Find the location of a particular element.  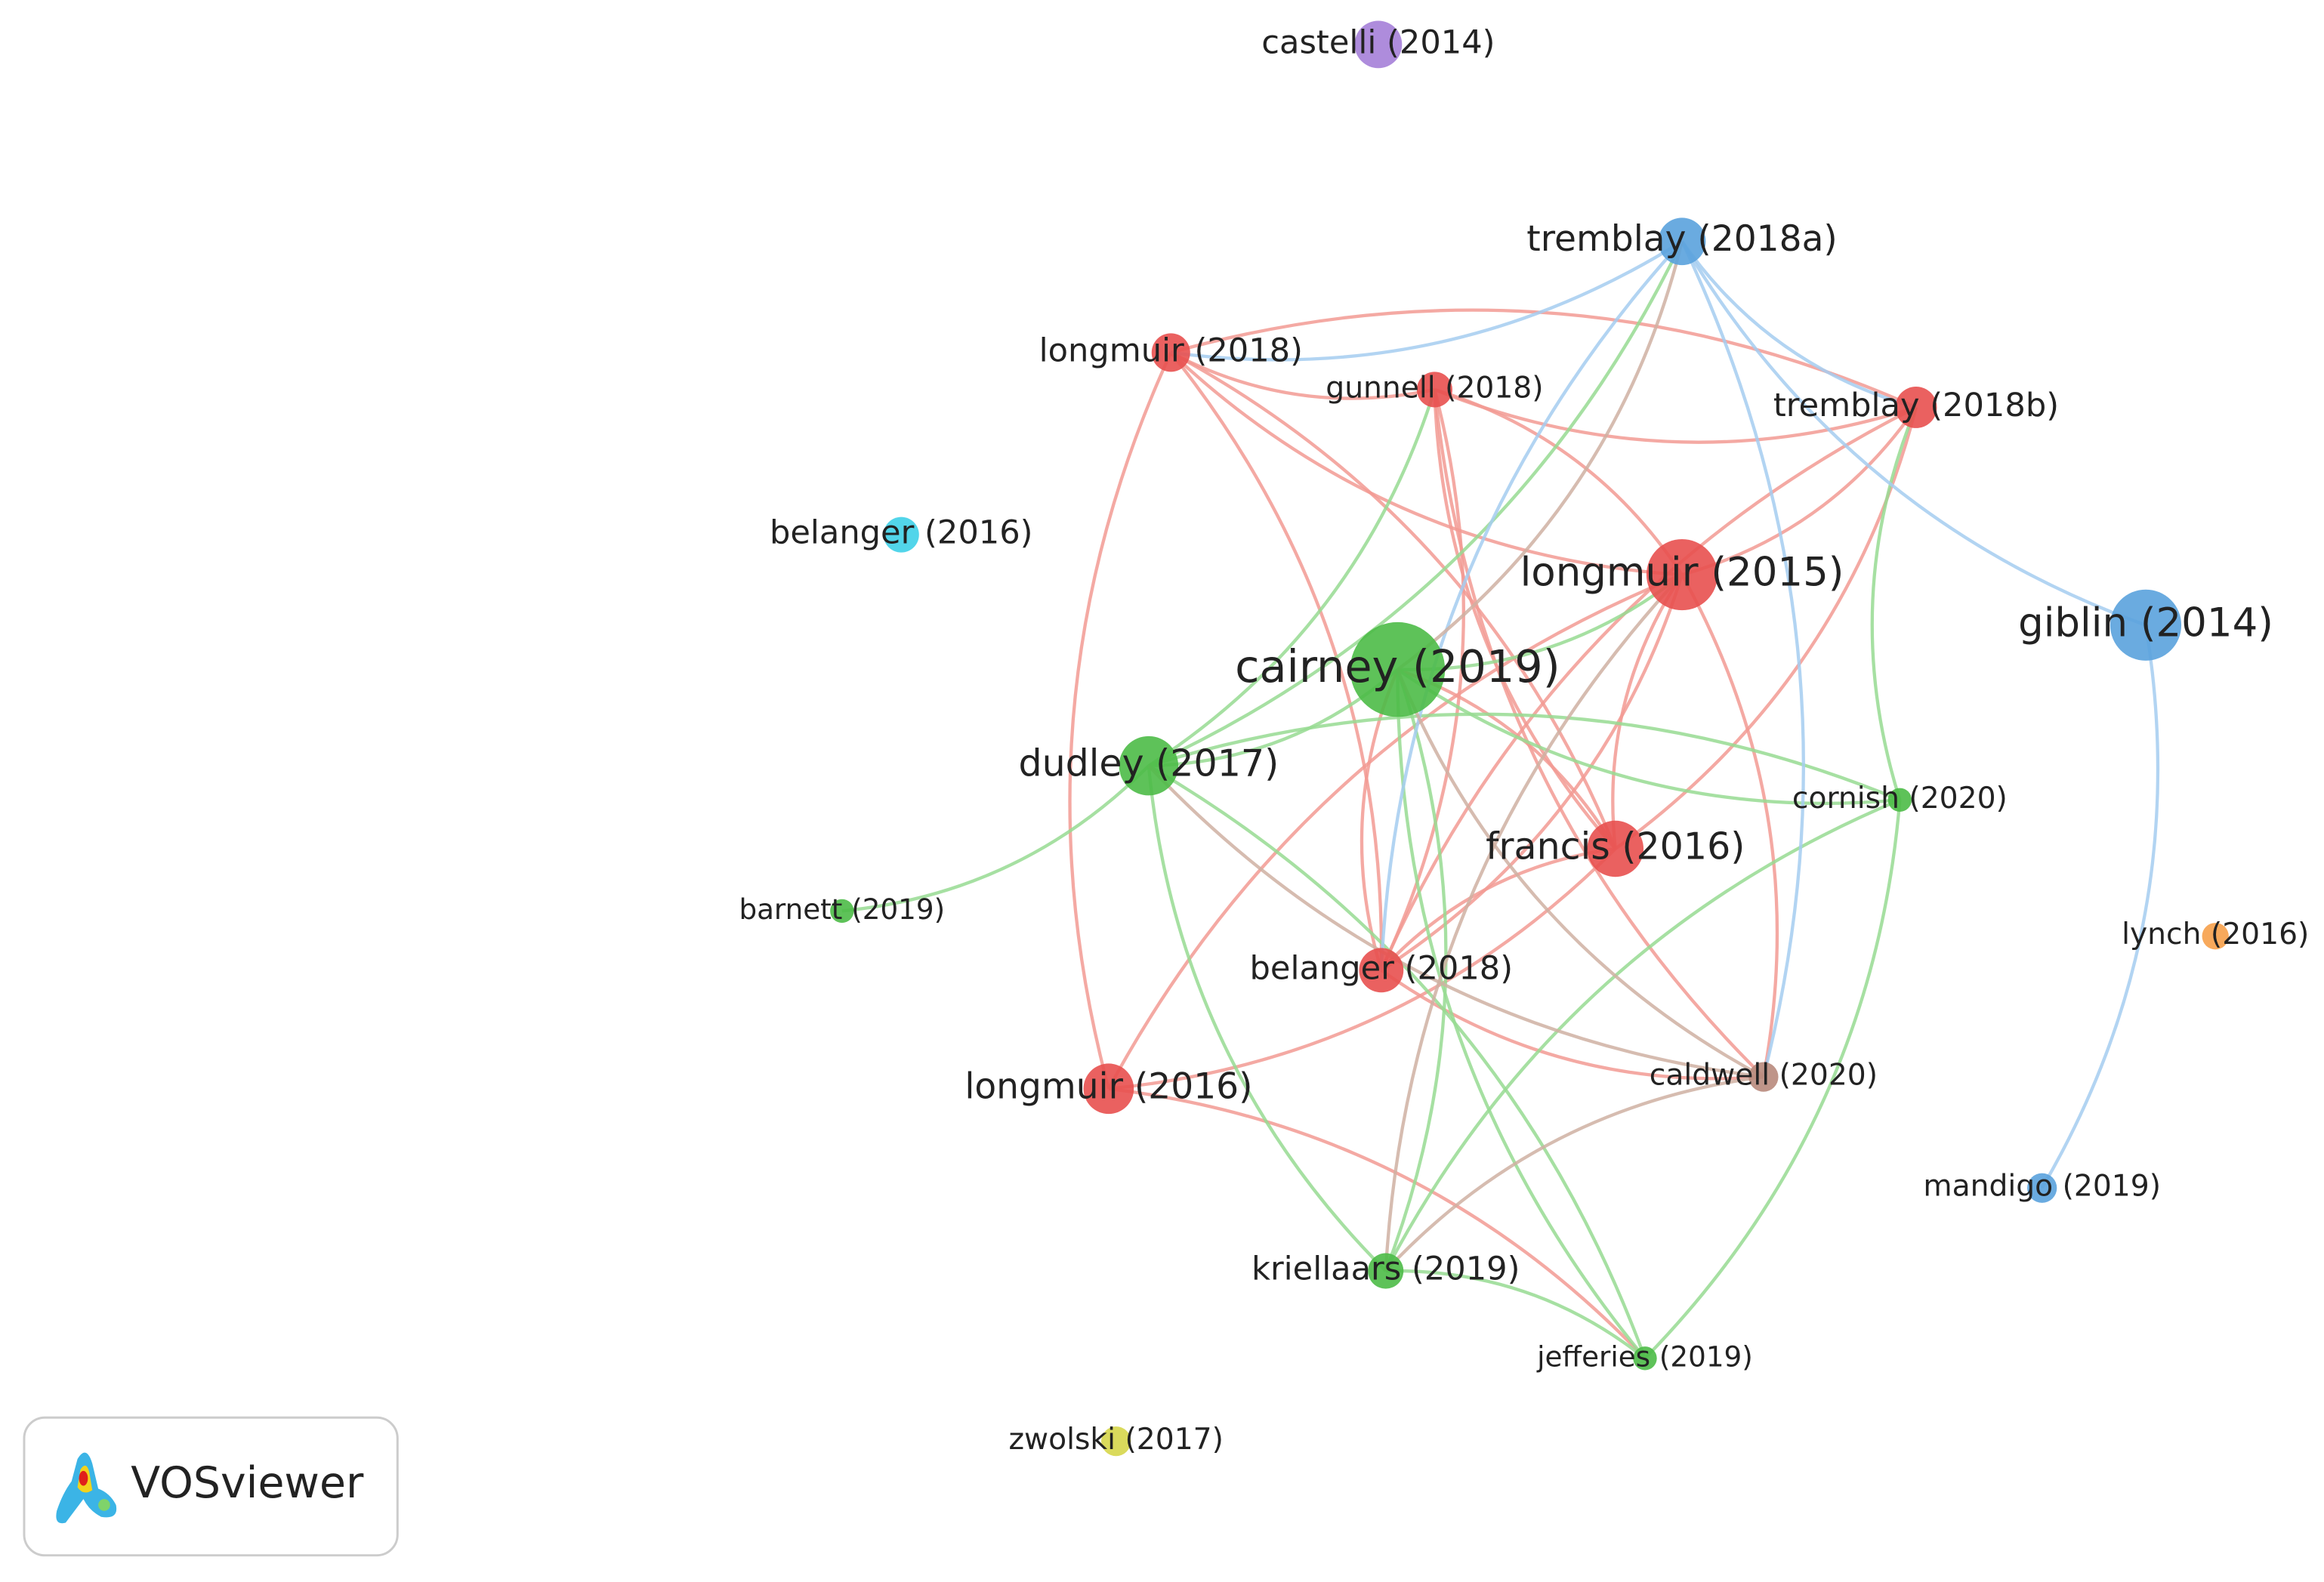

node-label: gunnell (2018) is located at coordinates (1434, 388).